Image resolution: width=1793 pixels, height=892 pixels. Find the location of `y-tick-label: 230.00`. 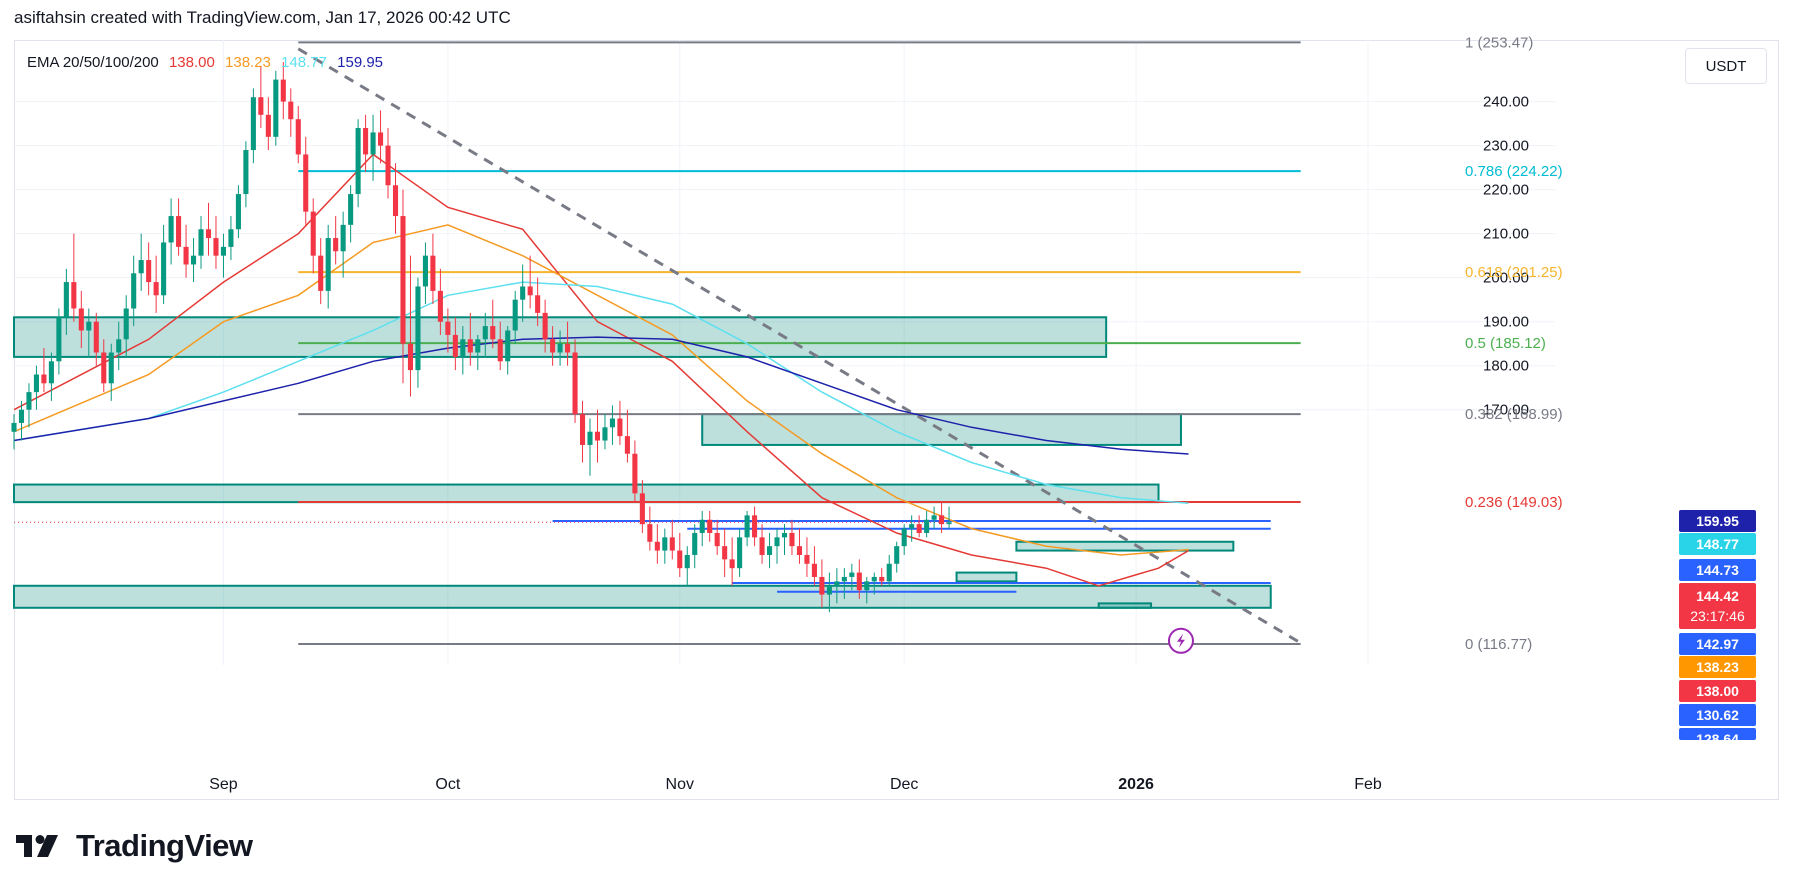

y-tick-label: 230.00 is located at coordinates (1506, 146).